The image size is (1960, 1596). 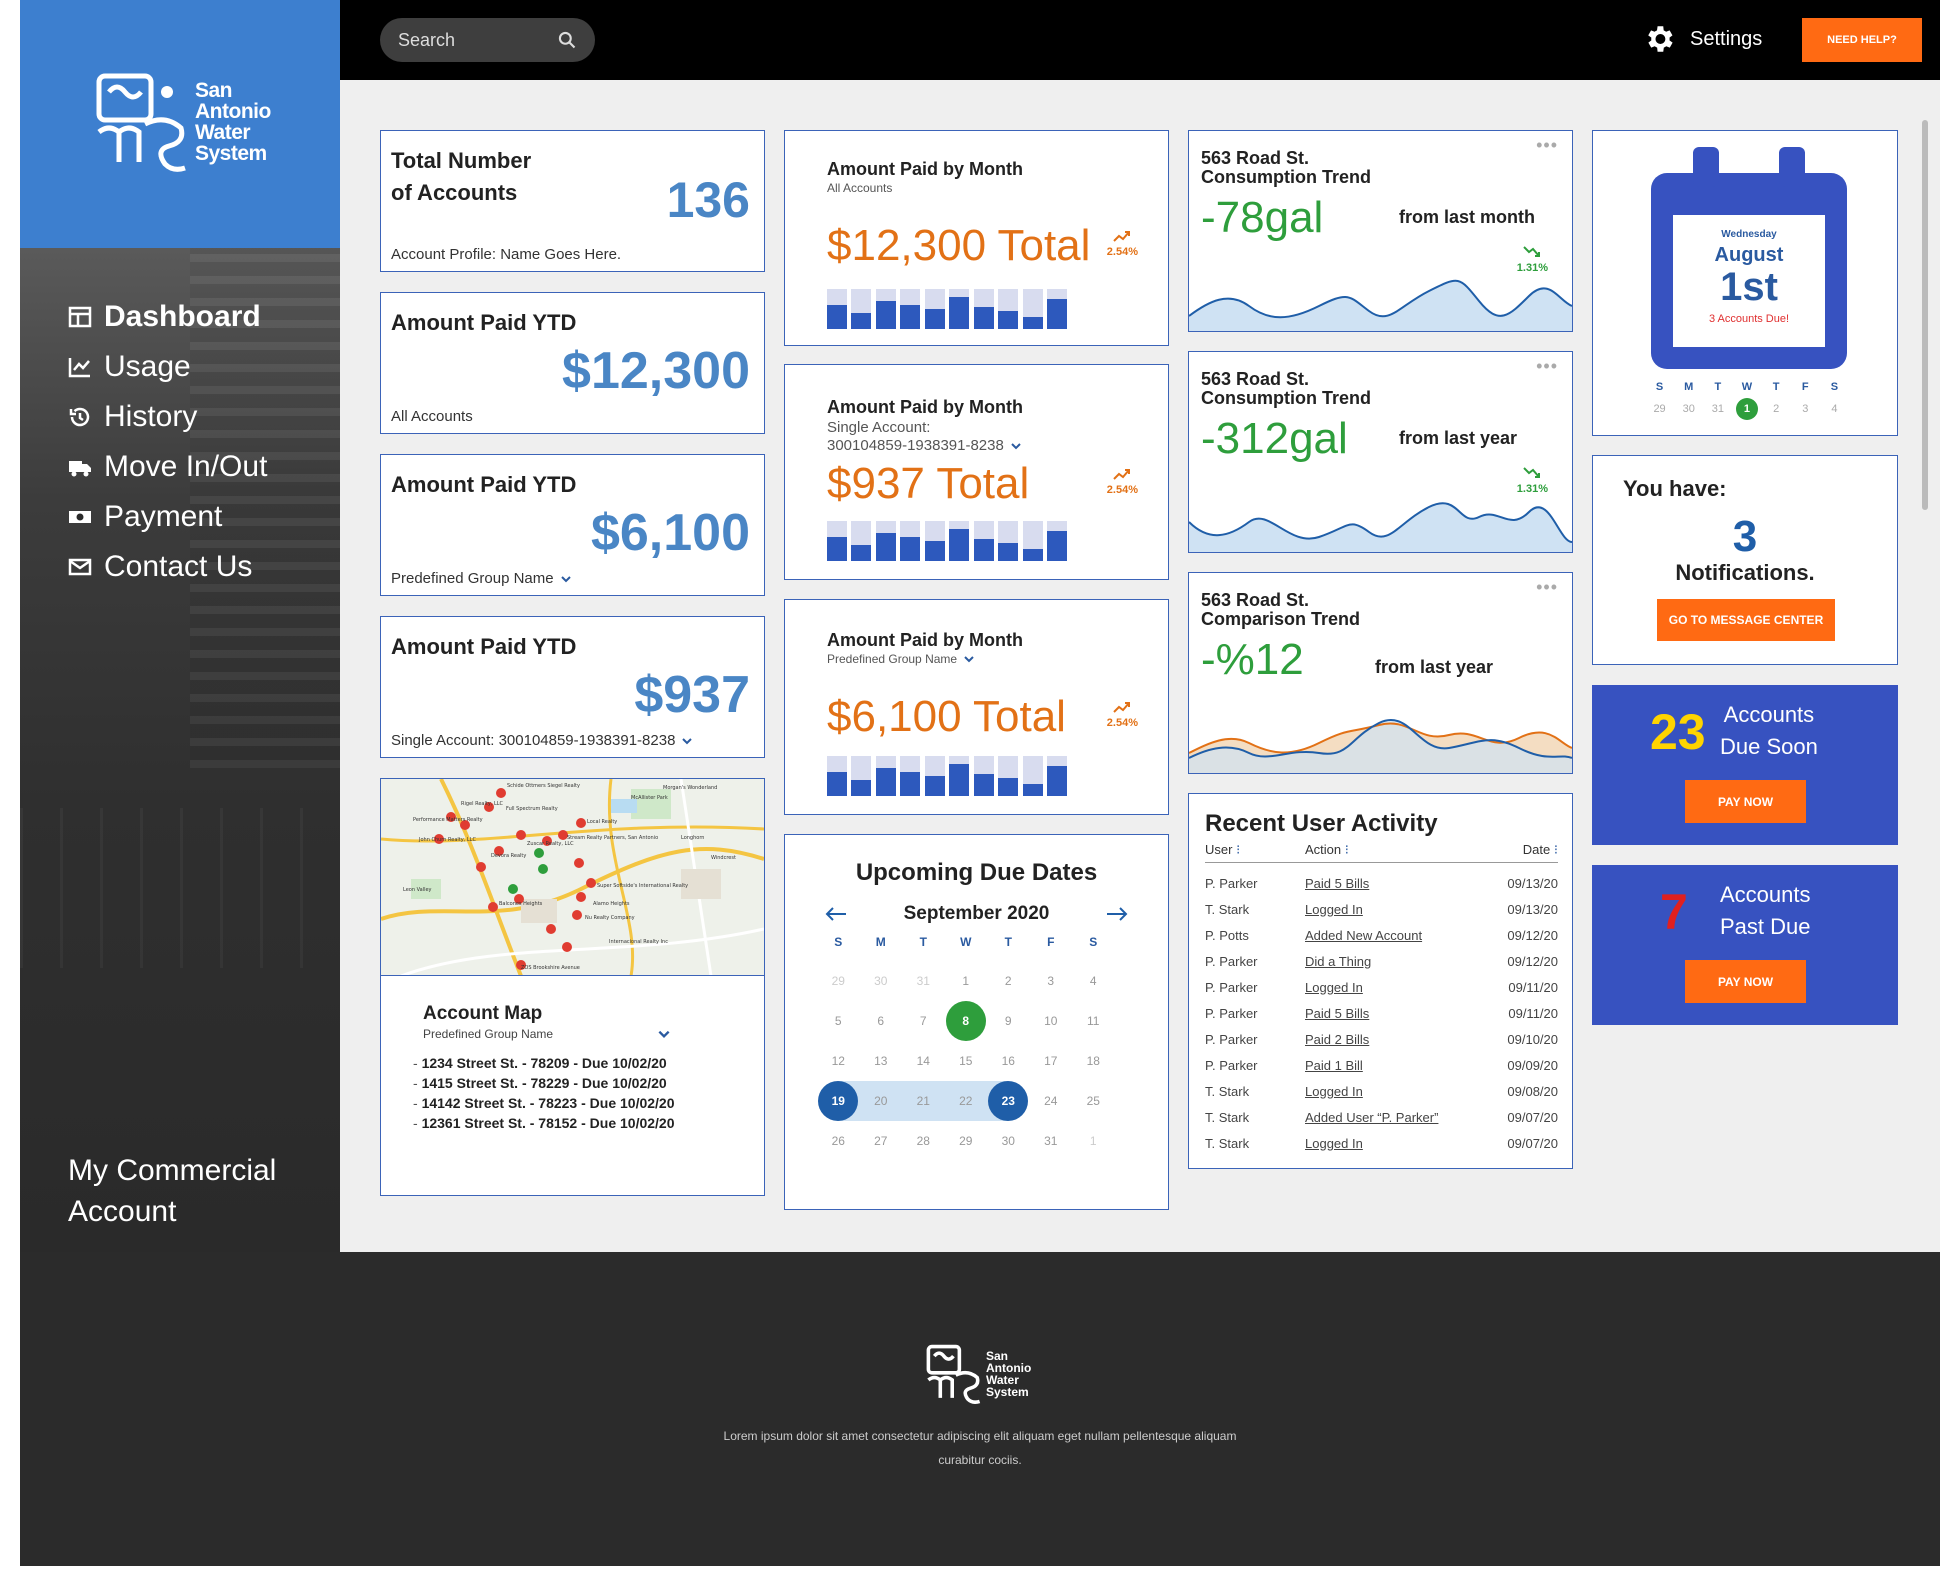 What do you see at coordinates (924, 446) in the screenshot?
I see `single-account-dropdown: 300104859-1938391-8238` at bounding box center [924, 446].